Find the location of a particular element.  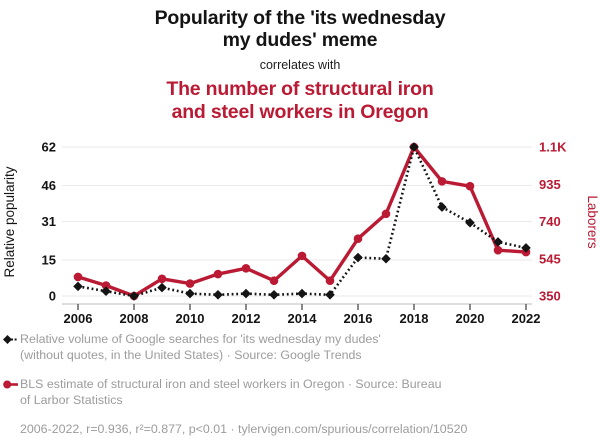

correlates-with-text: correlates with is located at coordinates (300, 65).